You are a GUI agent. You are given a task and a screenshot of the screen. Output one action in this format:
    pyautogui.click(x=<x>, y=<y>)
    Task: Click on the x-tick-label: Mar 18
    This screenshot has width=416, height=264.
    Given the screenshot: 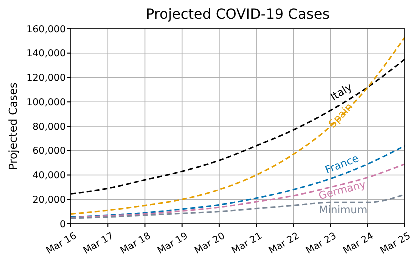 What is the action you would take?
    pyautogui.click(x=136, y=243)
    